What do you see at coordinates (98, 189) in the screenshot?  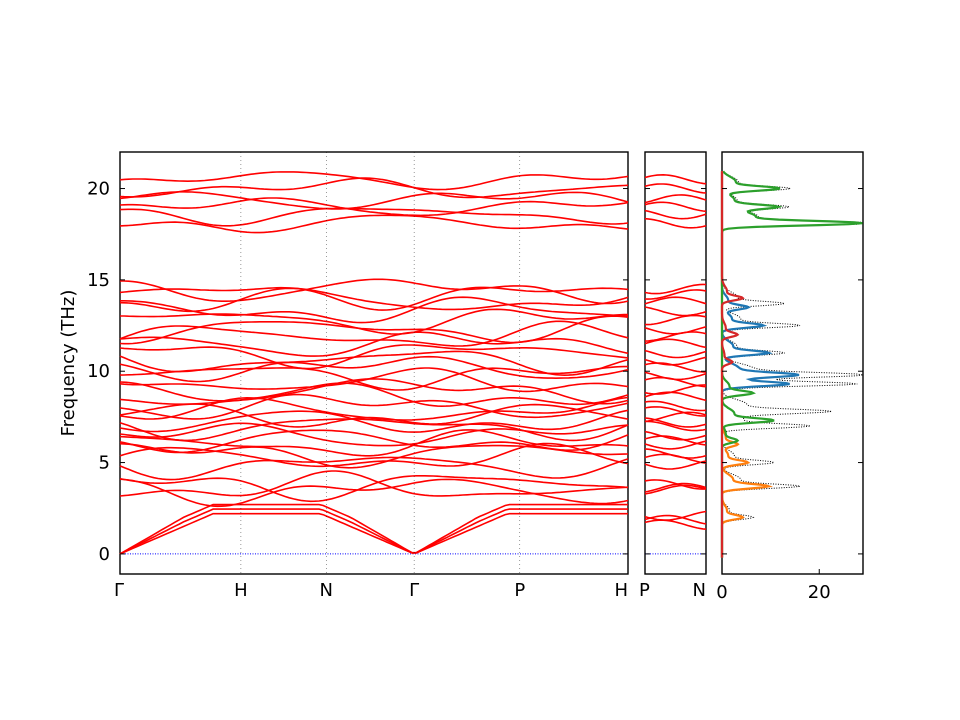 I see `y-tick-label: 20` at bounding box center [98, 189].